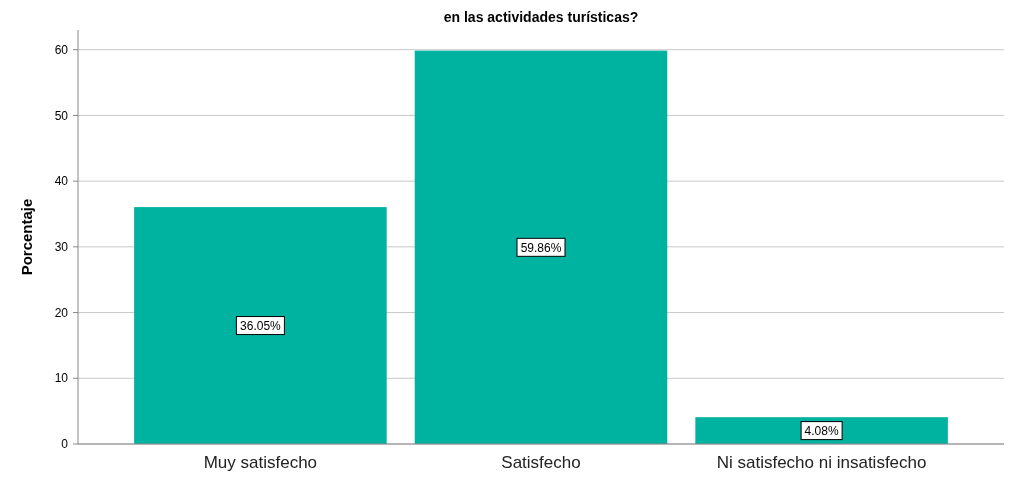 The width and height of the screenshot is (1024, 490). I want to click on data-label: 36.05%, so click(261, 325).